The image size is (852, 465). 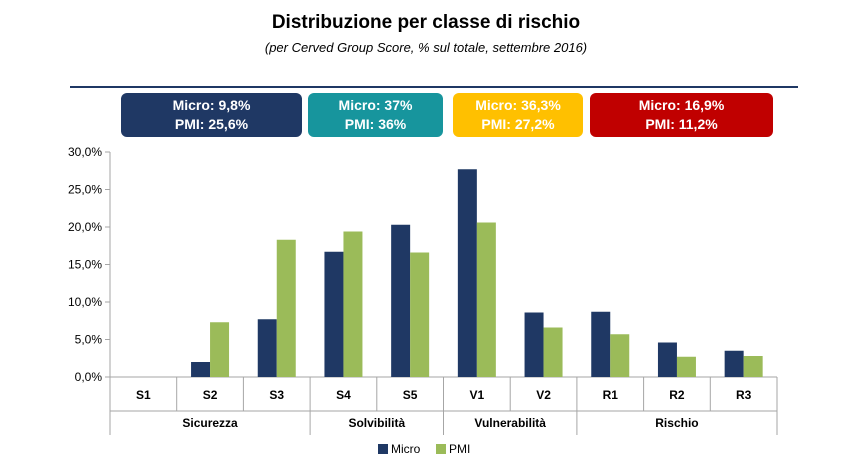 What do you see at coordinates (401, 300) in the screenshot?
I see `bar-micro-s5` at bounding box center [401, 300].